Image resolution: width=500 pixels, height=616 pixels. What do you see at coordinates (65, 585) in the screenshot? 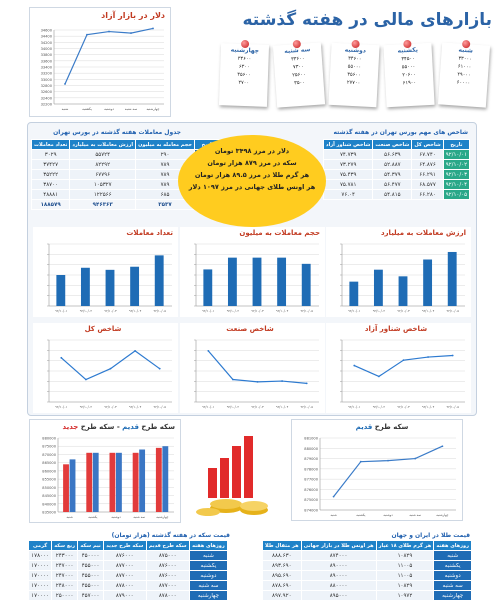
I see `coin_table-cell: ۲۴۸۰۰۰` at bounding box center [65, 585].